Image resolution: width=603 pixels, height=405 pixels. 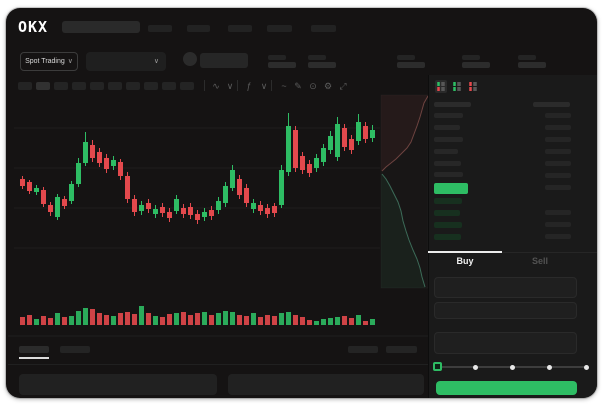 I want to click on market-type-dropdown: Spot Trading ∨, so click(x=49, y=61).